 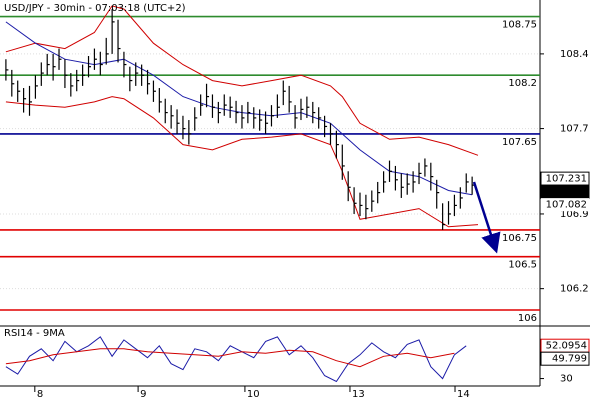 I want to click on level-label: 106, so click(x=527, y=318).